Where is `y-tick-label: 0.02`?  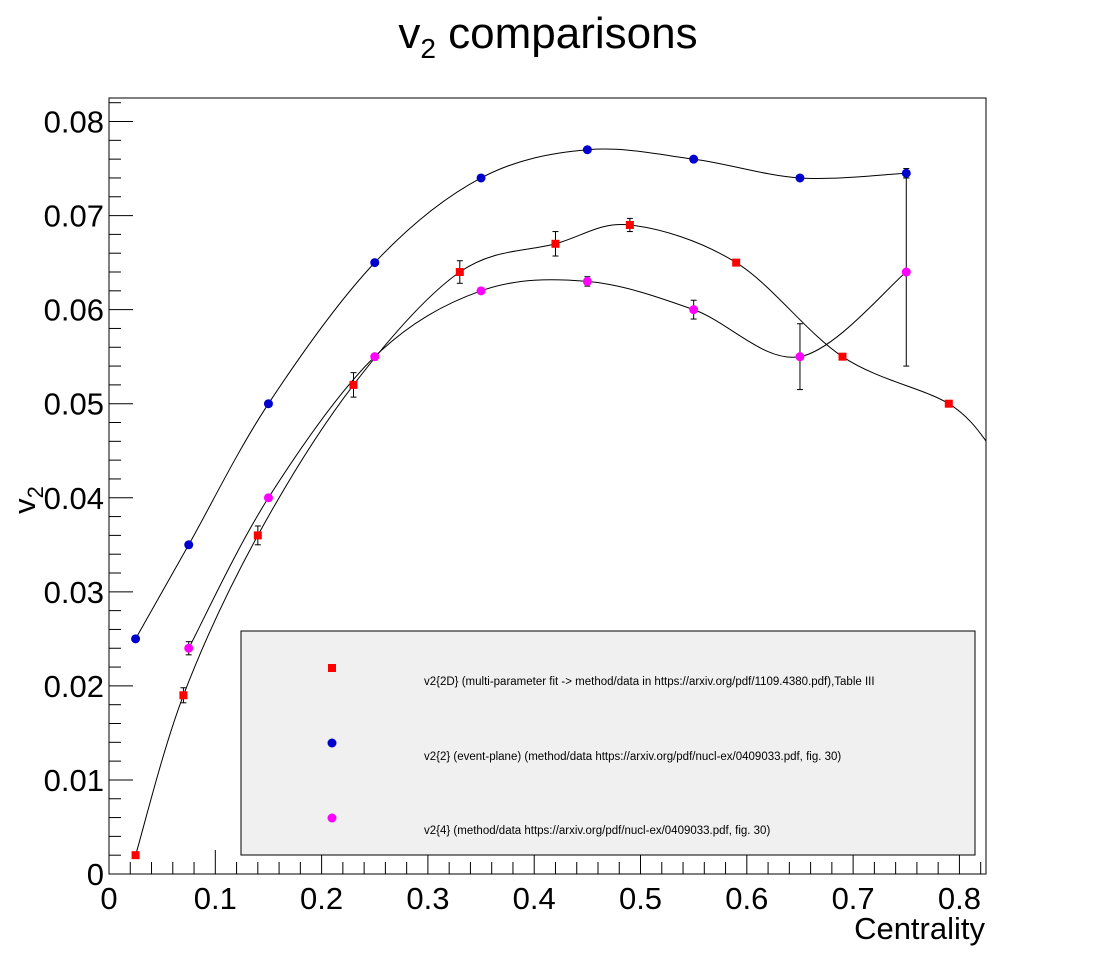 y-tick-label: 0.02 is located at coordinates (74, 686).